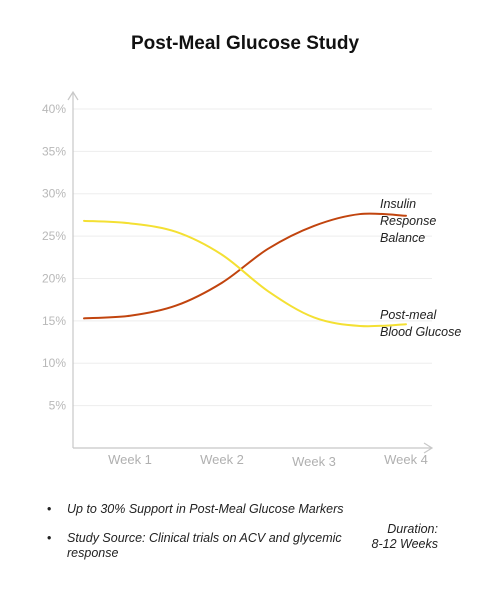 The width and height of the screenshot is (490, 597). Describe the element at coordinates (406, 459) in the screenshot. I see `x-tick-label: Week 4` at that location.